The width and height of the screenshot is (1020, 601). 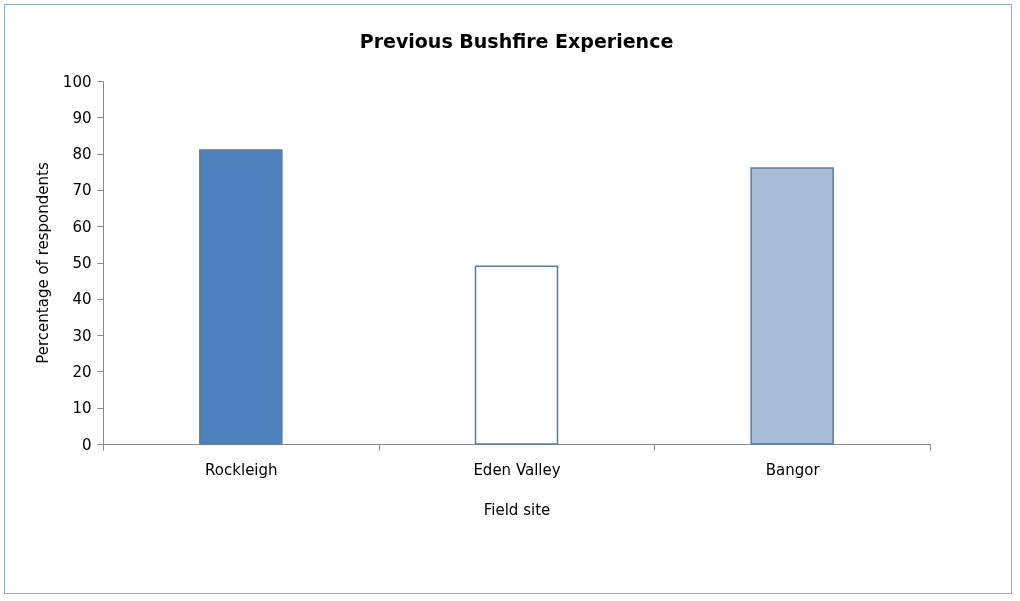 I want to click on y-tick-label: 90, so click(x=82, y=117).